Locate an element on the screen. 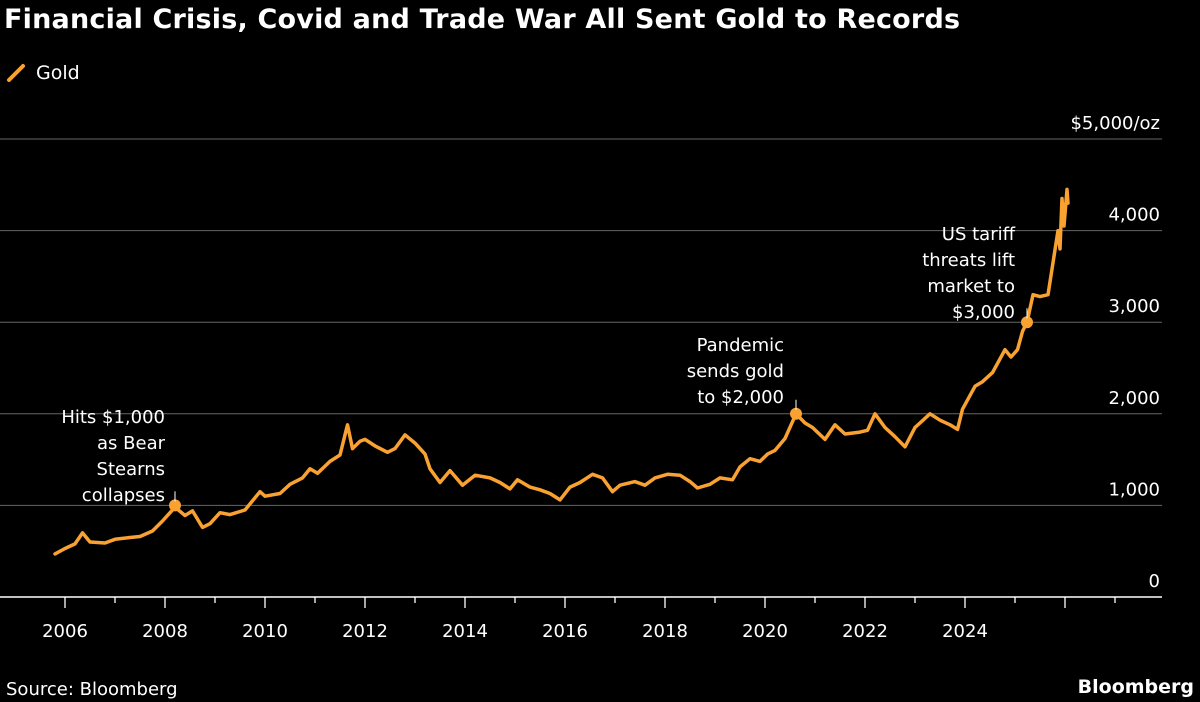 Image resolution: width=1200 pixels, height=702 pixels. annotation-text: threats lift is located at coordinates (968, 260).